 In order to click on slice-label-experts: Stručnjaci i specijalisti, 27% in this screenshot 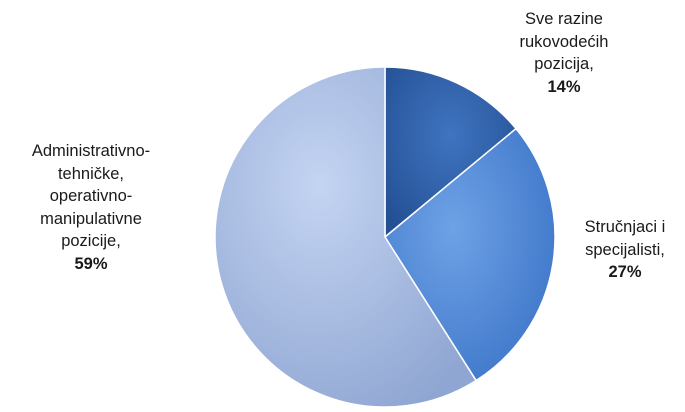, I will do `click(625, 250)`.